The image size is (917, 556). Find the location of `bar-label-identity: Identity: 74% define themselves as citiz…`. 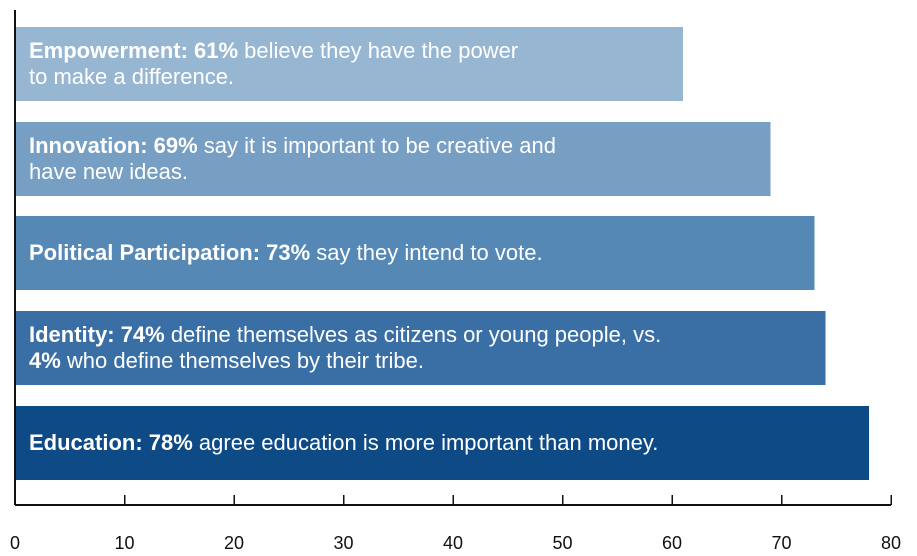

bar-label-identity: Identity: 74% define themselves as citiz… is located at coordinates (345, 348).